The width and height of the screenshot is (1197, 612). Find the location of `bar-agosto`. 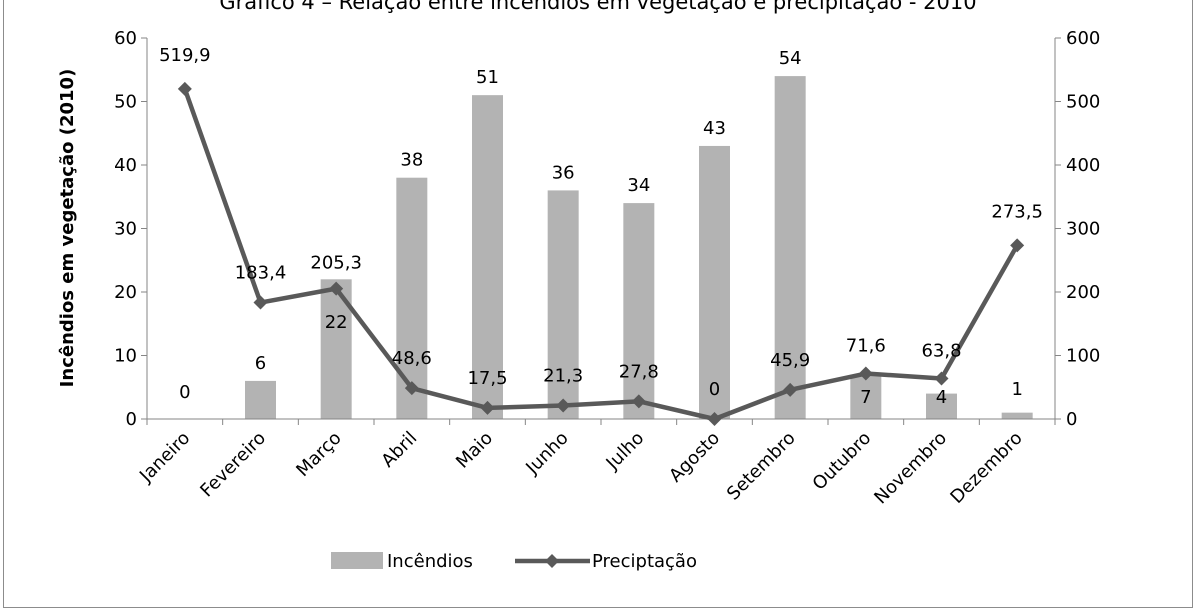

bar-agosto is located at coordinates (714, 282).